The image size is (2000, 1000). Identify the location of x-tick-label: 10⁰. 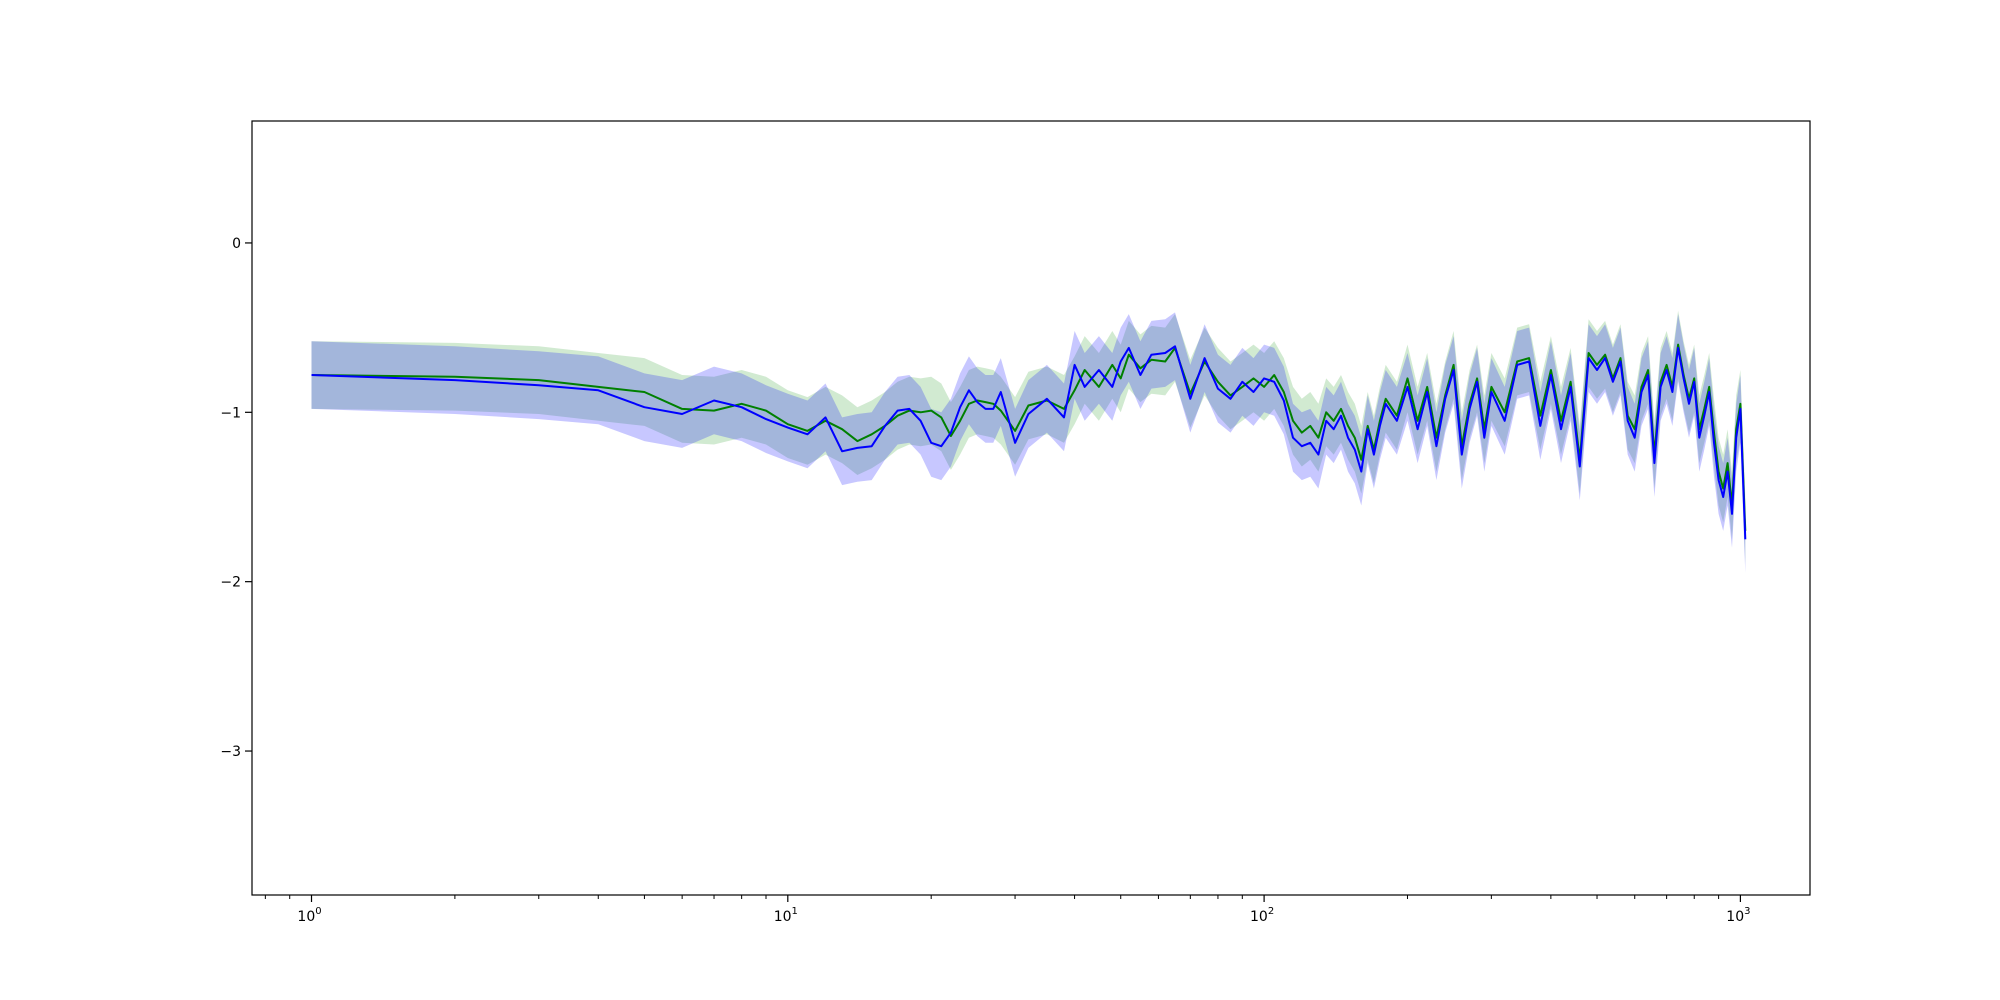
(309, 915).